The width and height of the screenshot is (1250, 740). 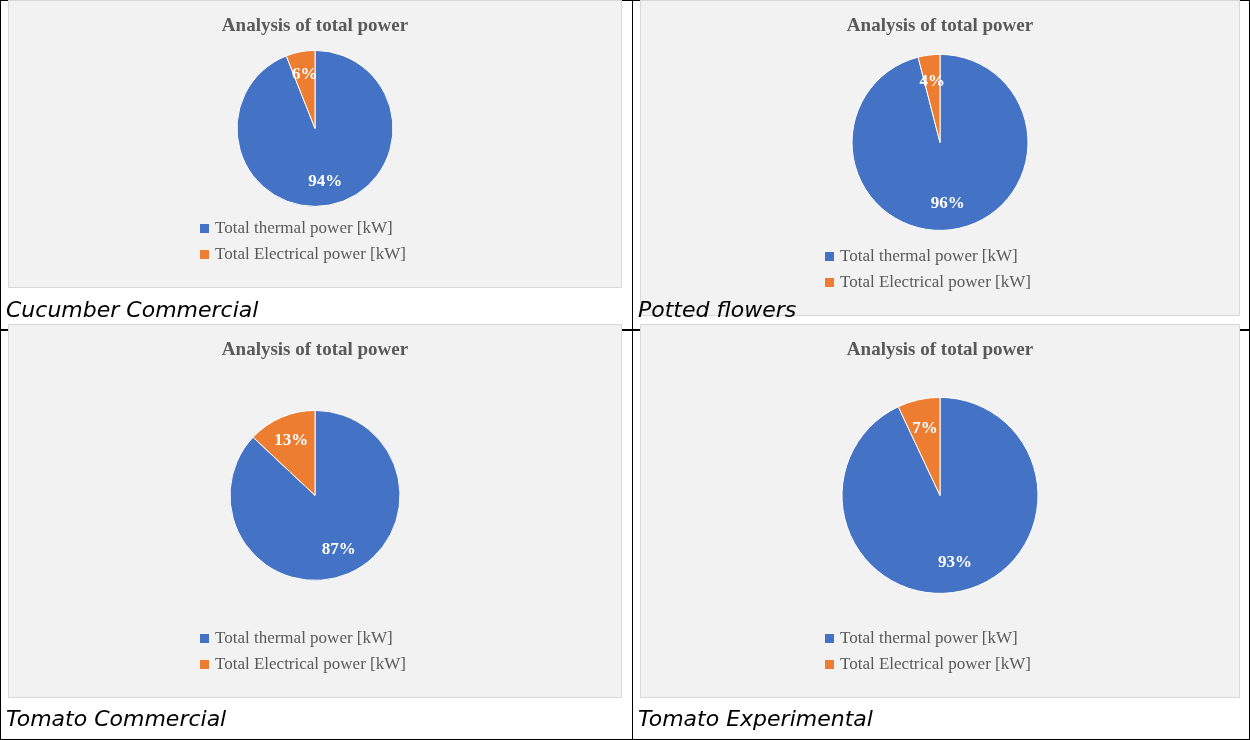 What do you see at coordinates (325, 181) in the screenshot?
I see `data-label: 94%` at bounding box center [325, 181].